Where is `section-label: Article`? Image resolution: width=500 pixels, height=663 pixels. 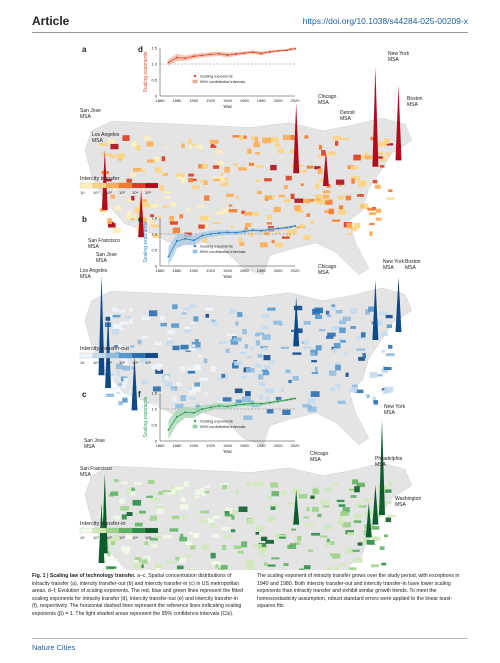
section-label: Article is located at coordinates (51, 21).